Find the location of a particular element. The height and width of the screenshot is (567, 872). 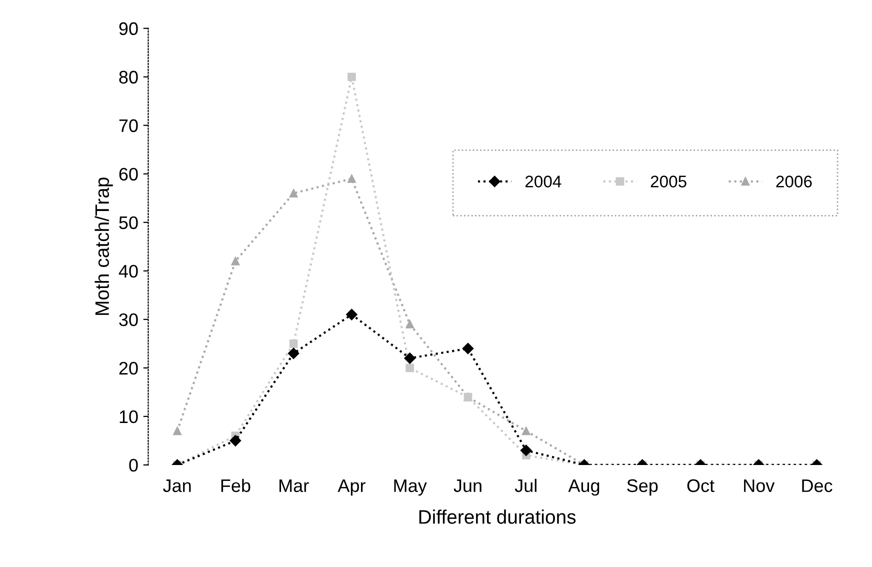

x-tick-label: Jan is located at coordinates (177, 485).